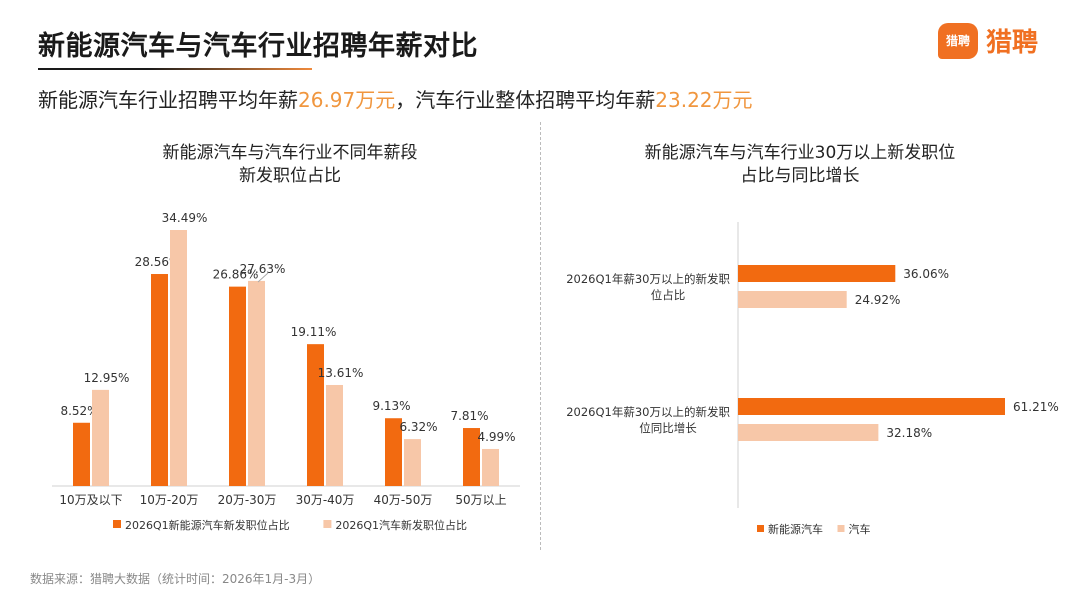 This screenshot has width=1080, height=608. What do you see at coordinates (525, 100) in the screenshot?
I see `subtitle-part2: ，汽车行业整体招聘平均年薪` at bounding box center [525, 100].